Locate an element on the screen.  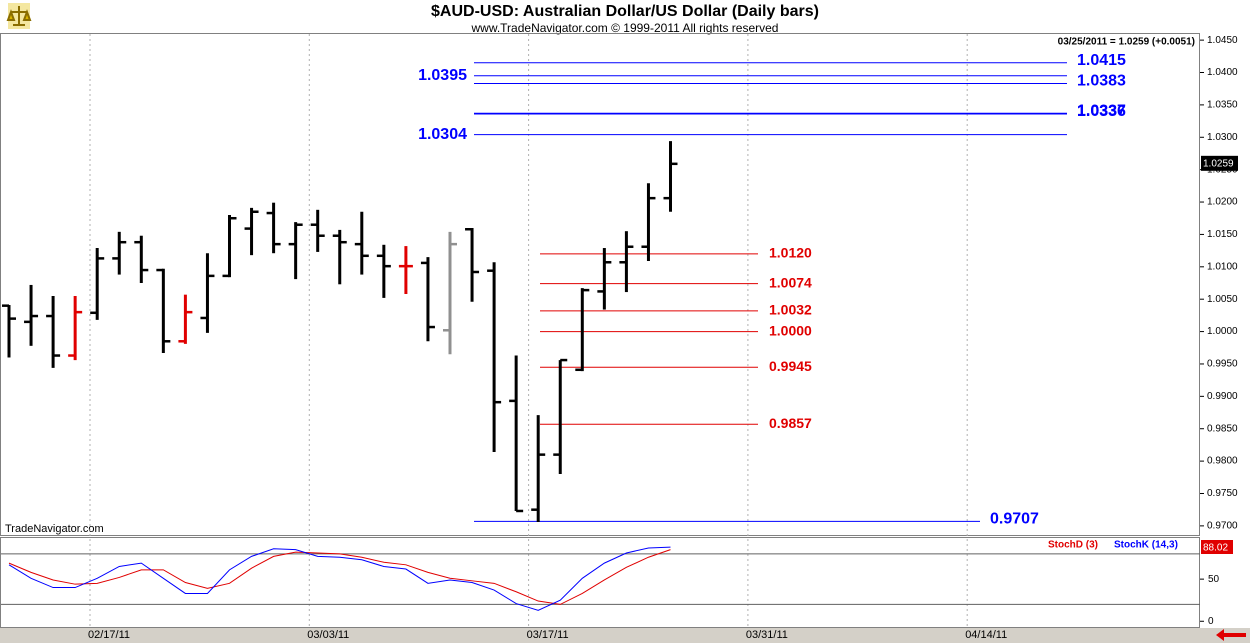
stoch-panel-border is located at coordinates (600, 582).